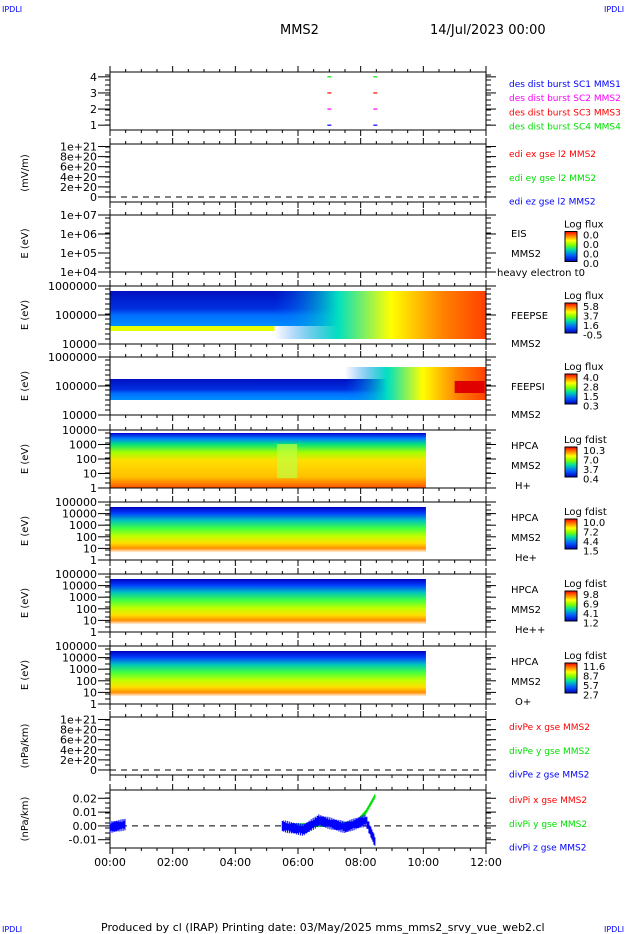  What do you see at coordinates (552, 155) in the screenshot?
I see `legend-entry: edi ex gse l2 MMS2` at bounding box center [552, 155].